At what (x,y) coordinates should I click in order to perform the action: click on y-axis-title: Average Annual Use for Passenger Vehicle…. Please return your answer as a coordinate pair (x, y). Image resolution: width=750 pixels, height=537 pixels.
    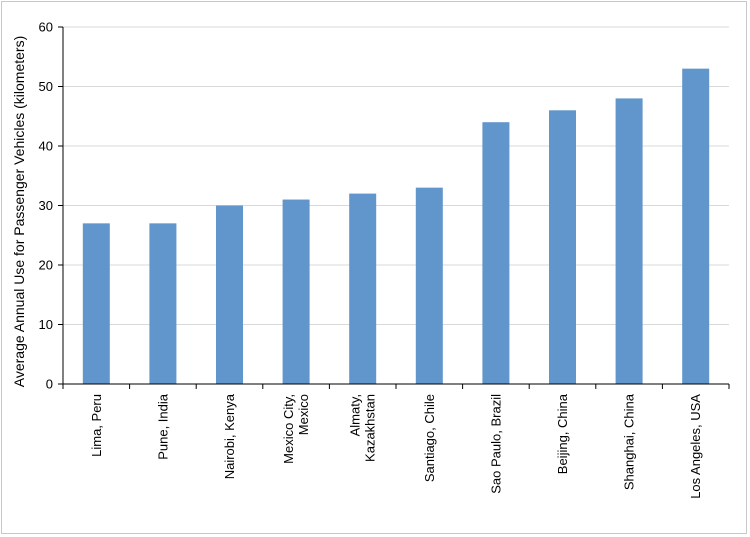
    Looking at the image, I should click on (19, 211).